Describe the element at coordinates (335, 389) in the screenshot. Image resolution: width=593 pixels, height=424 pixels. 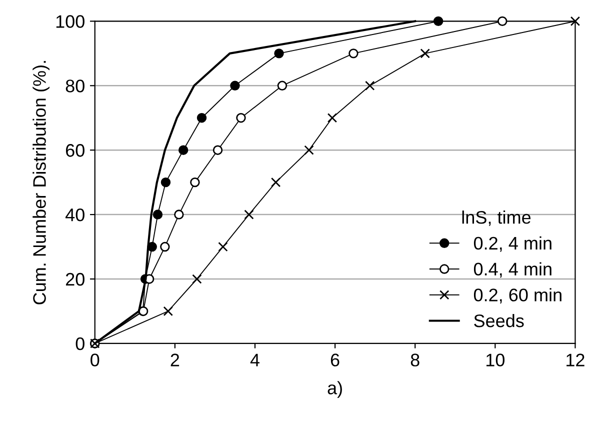
I see `x-axis-title: a)` at that location.